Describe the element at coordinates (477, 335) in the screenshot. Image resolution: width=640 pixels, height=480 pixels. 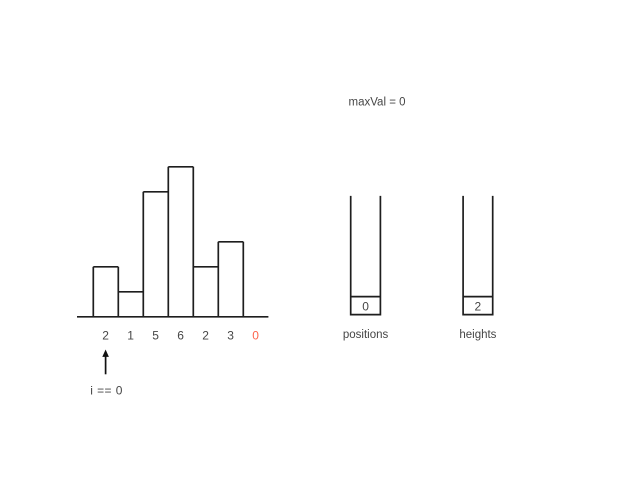
I see `svg-text: heights` at that location.